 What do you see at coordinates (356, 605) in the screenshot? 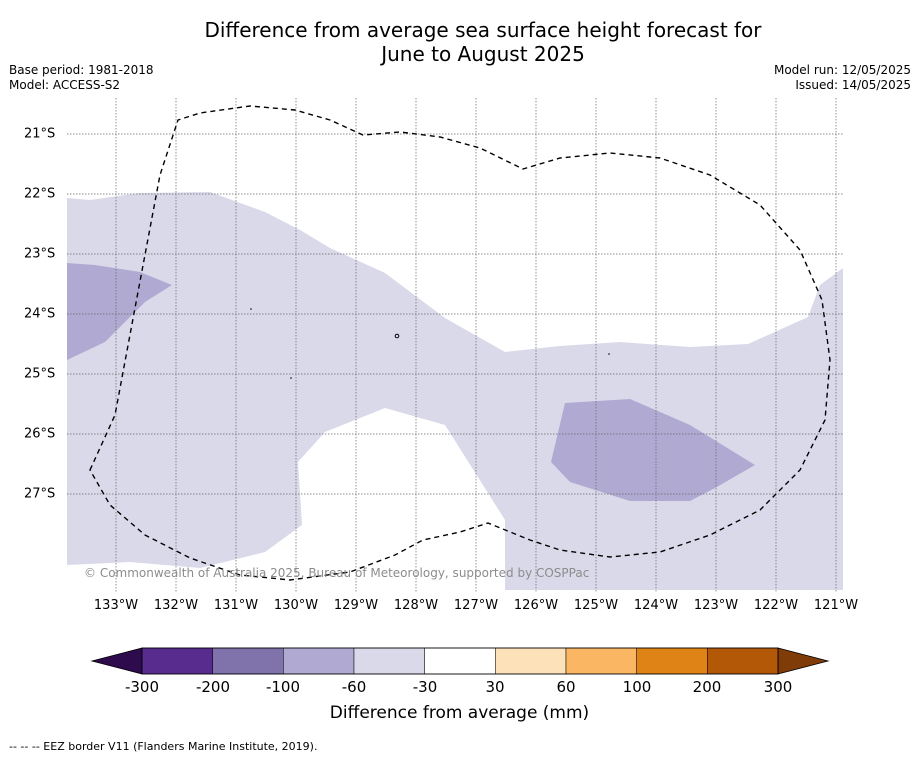
I see `lon-label: 129°W` at bounding box center [356, 605].